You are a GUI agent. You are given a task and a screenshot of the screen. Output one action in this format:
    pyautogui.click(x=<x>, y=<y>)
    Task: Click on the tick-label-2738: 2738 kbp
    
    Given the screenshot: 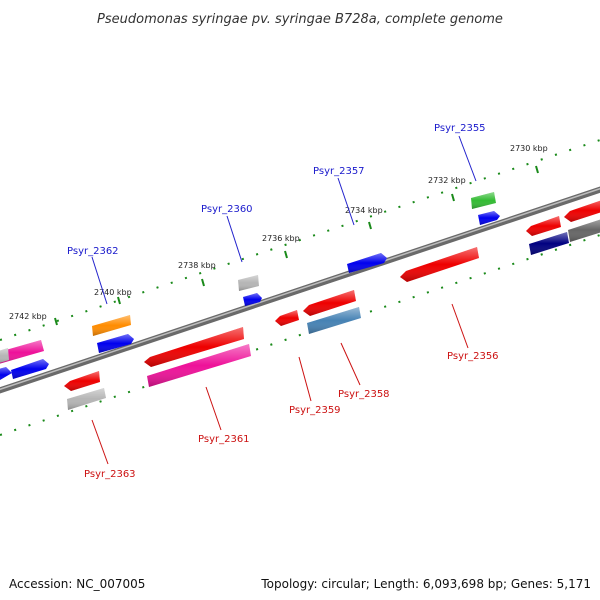 What is the action you would take?
    pyautogui.click(x=197, y=265)
    